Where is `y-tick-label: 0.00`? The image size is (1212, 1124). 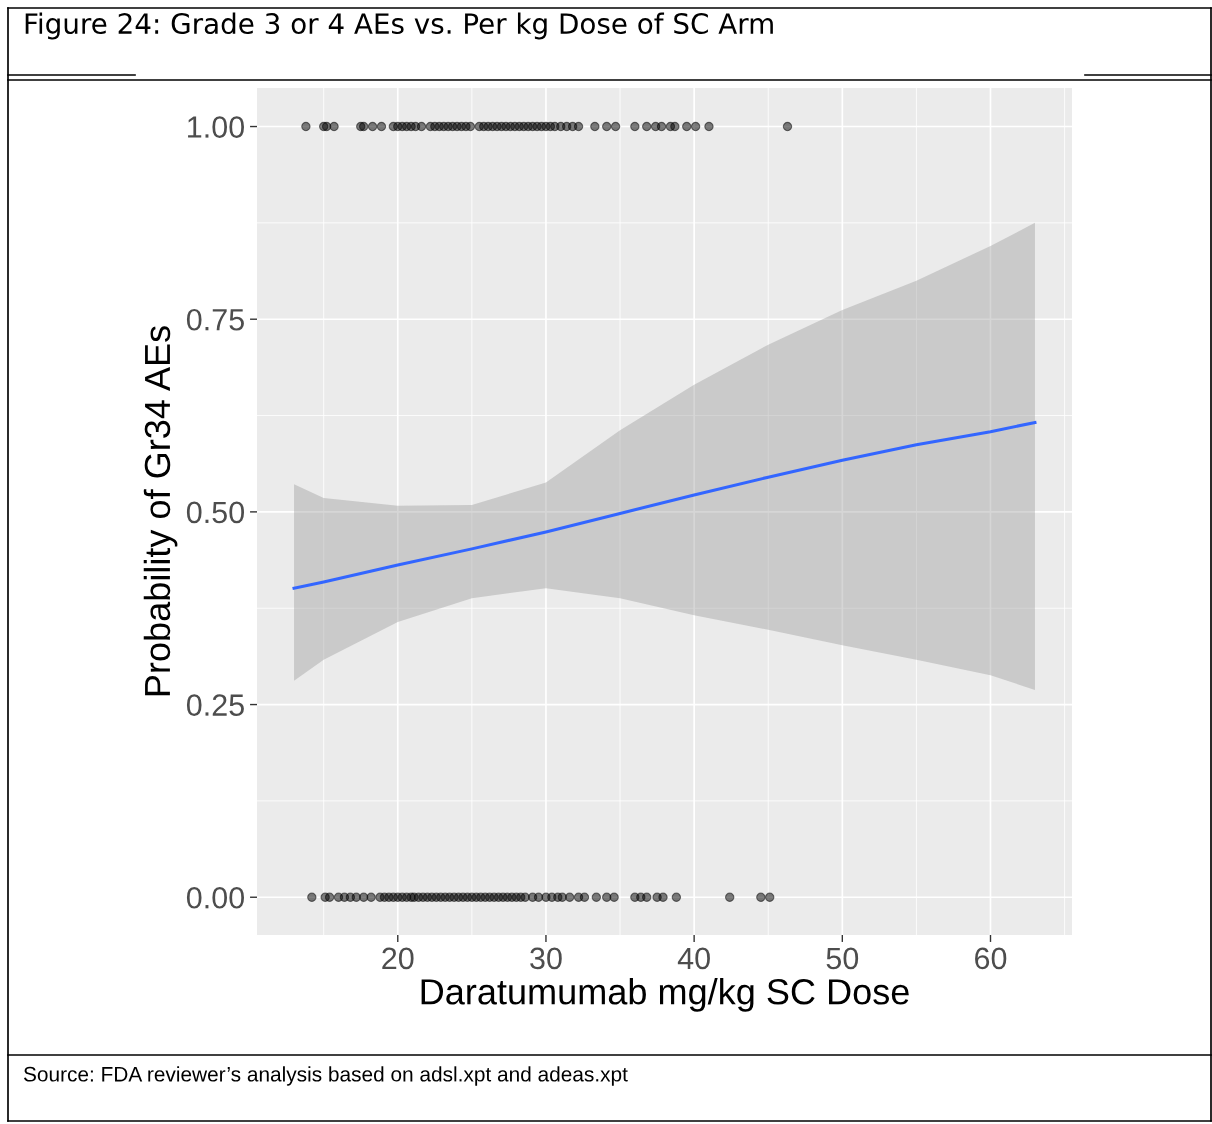
y-tick-label: 0.00 is located at coordinates (215, 897).